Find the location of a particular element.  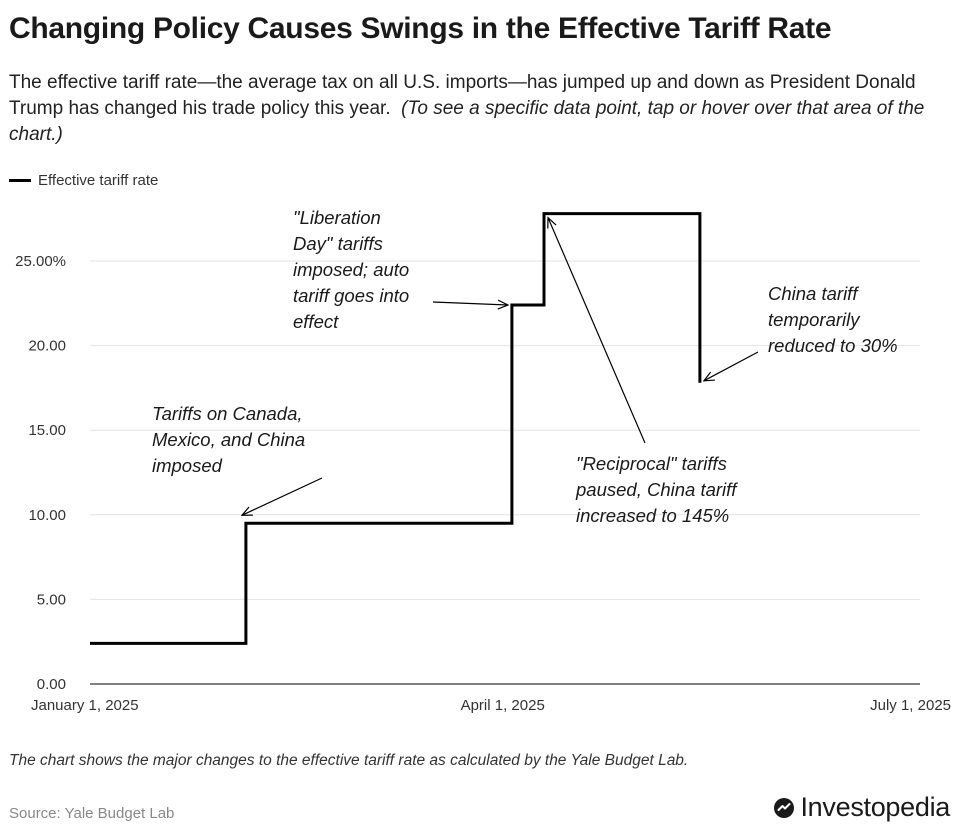

x-axis-ticks: January 1, 2025 April 1, 2025 July 1, 2025 is located at coordinates (491, 705).